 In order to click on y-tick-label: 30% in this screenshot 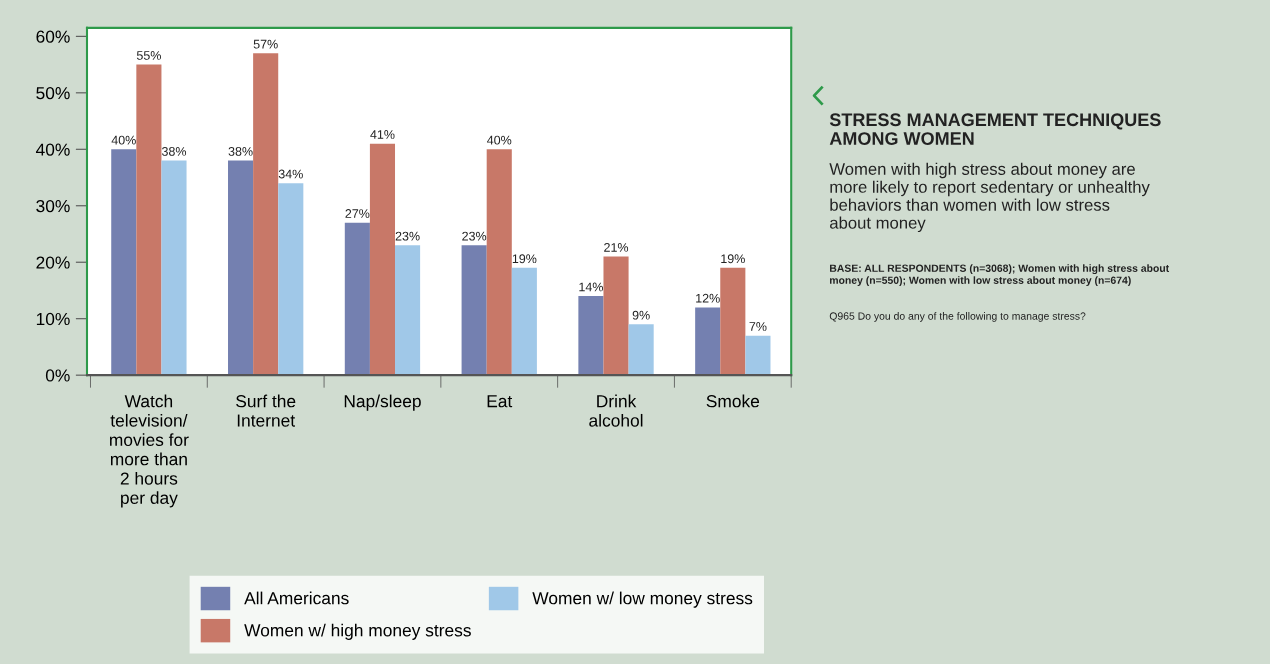, I will do `click(53, 206)`.